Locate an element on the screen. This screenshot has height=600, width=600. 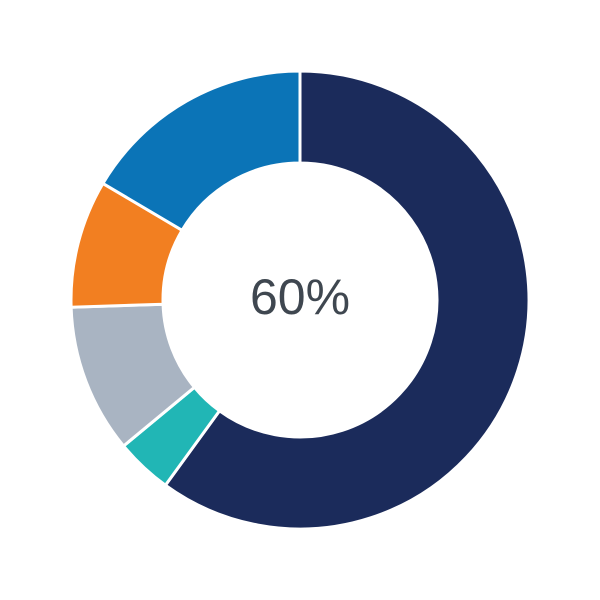
center-label: 60% is located at coordinates (300, 297).